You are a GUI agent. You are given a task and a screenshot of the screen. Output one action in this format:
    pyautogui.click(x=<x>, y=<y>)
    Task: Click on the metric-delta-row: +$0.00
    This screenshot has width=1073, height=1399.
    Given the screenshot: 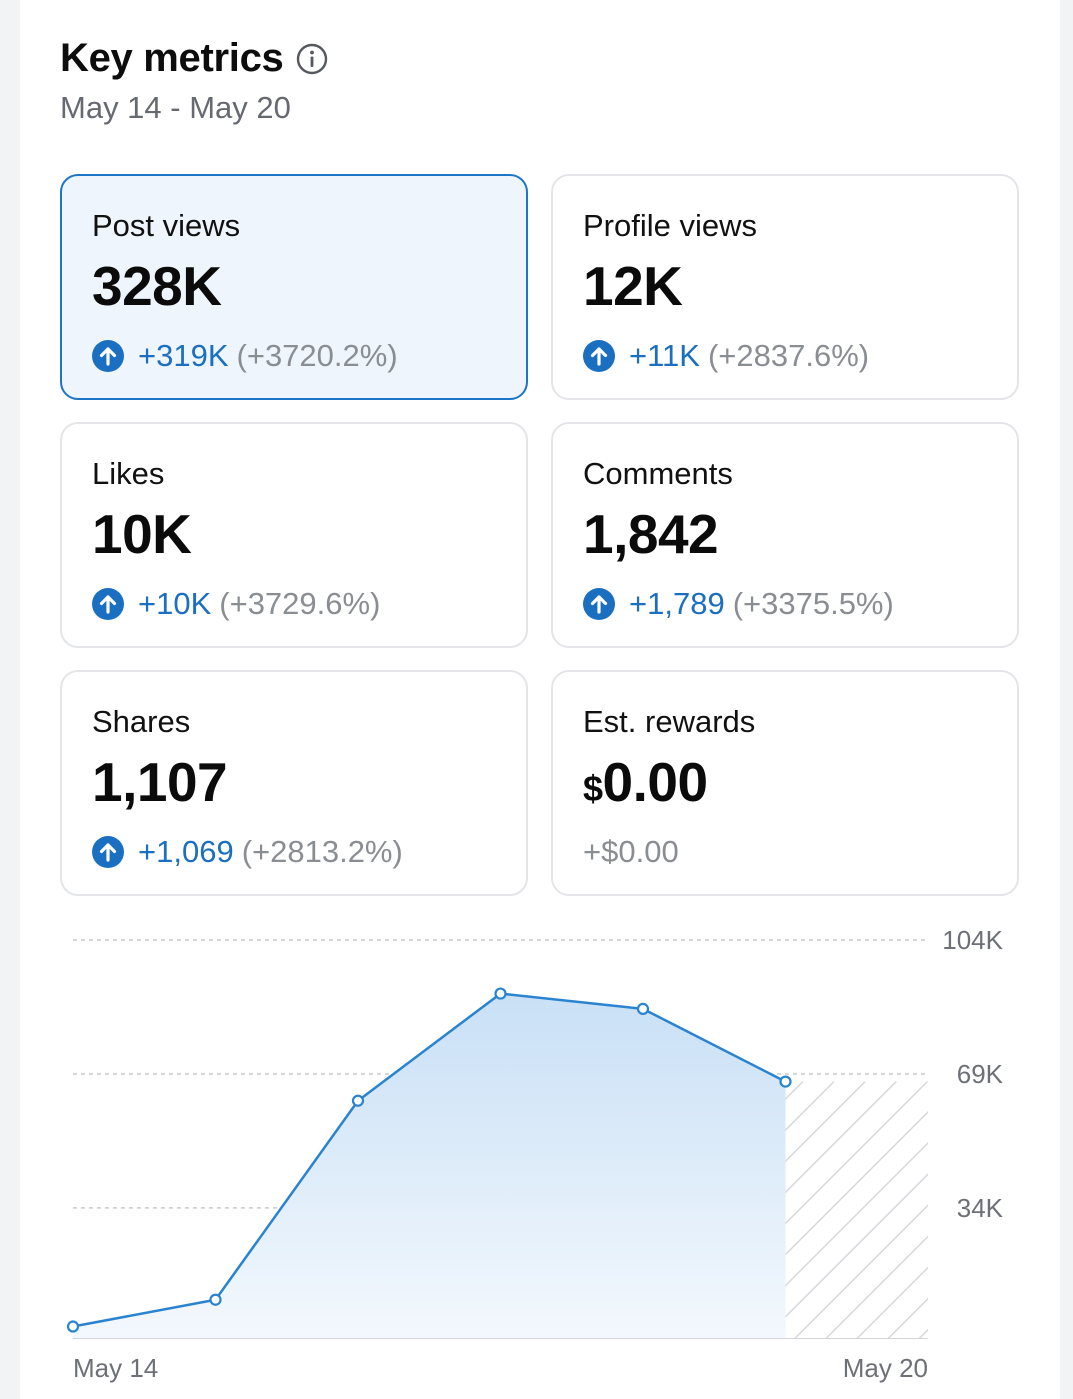 What is the action you would take?
    pyautogui.click(x=631, y=852)
    